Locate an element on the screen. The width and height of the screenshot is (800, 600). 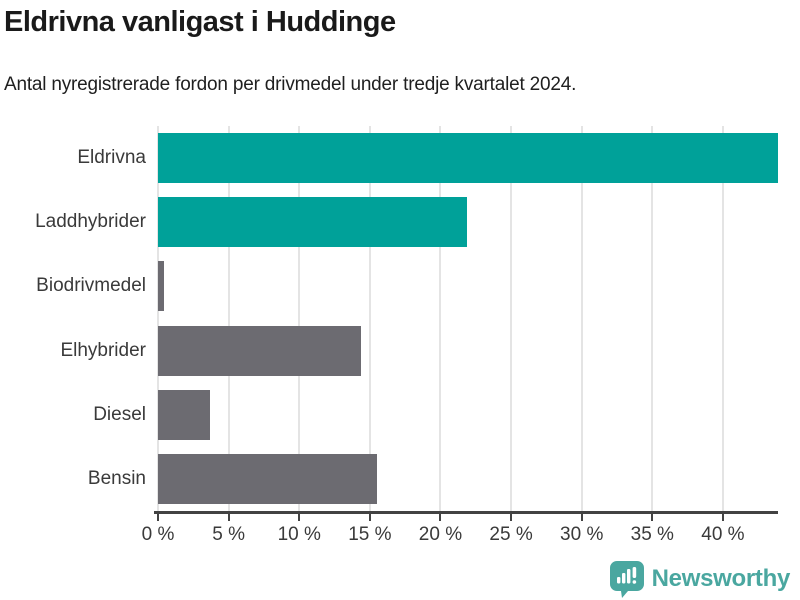
category-label: Eldrivna is located at coordinates (111, 158).